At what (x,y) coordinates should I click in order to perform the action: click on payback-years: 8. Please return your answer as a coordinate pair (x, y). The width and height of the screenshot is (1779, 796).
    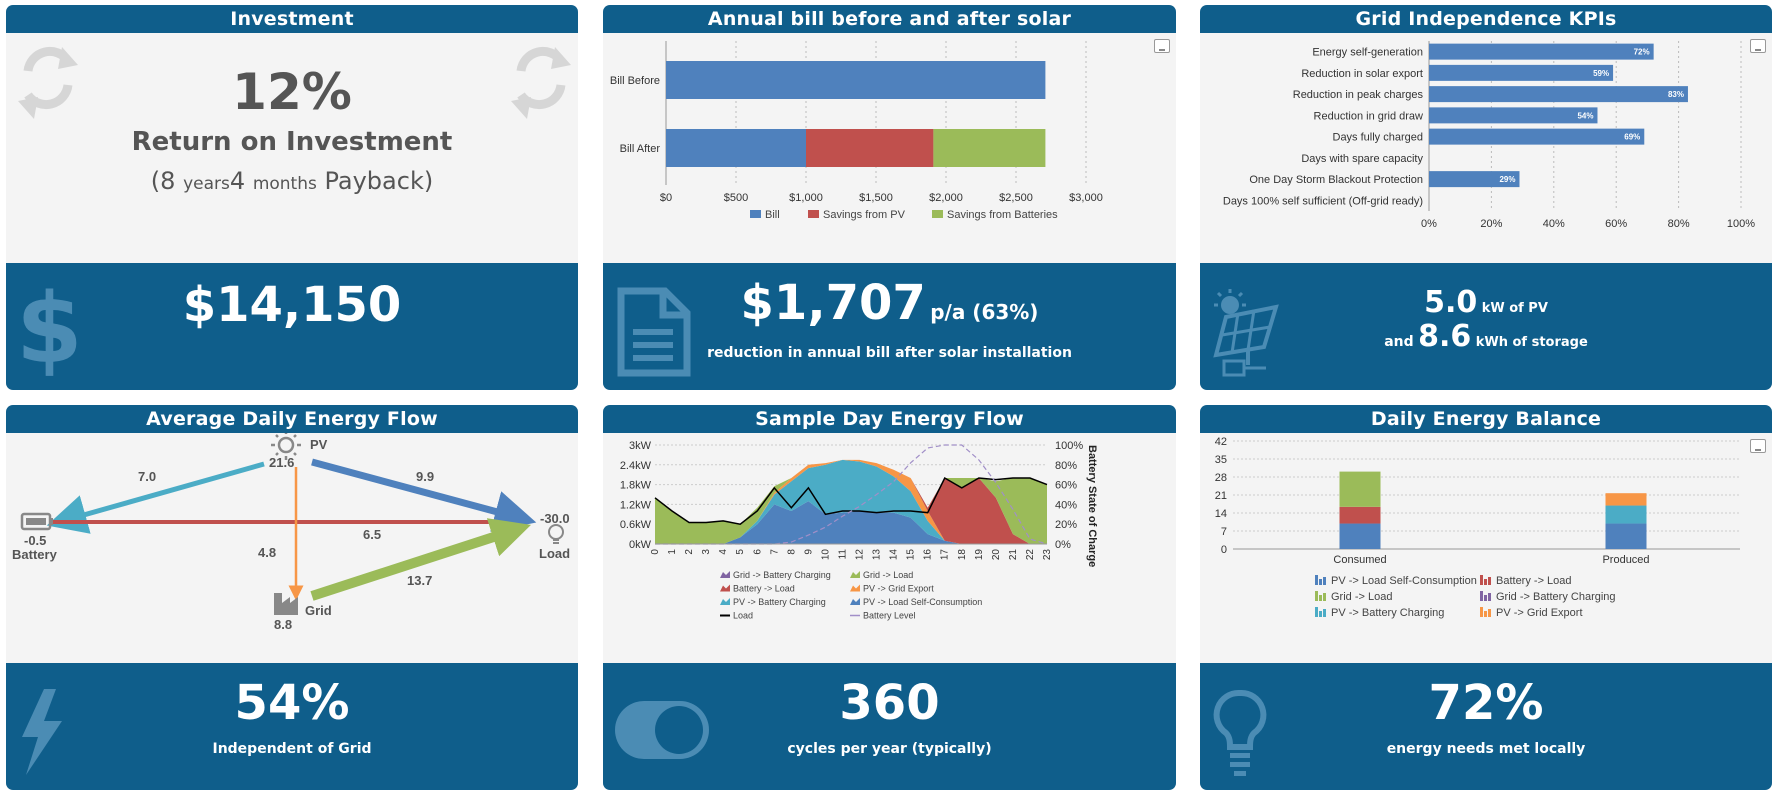
    Looking at the image, I should click on (168, 181).